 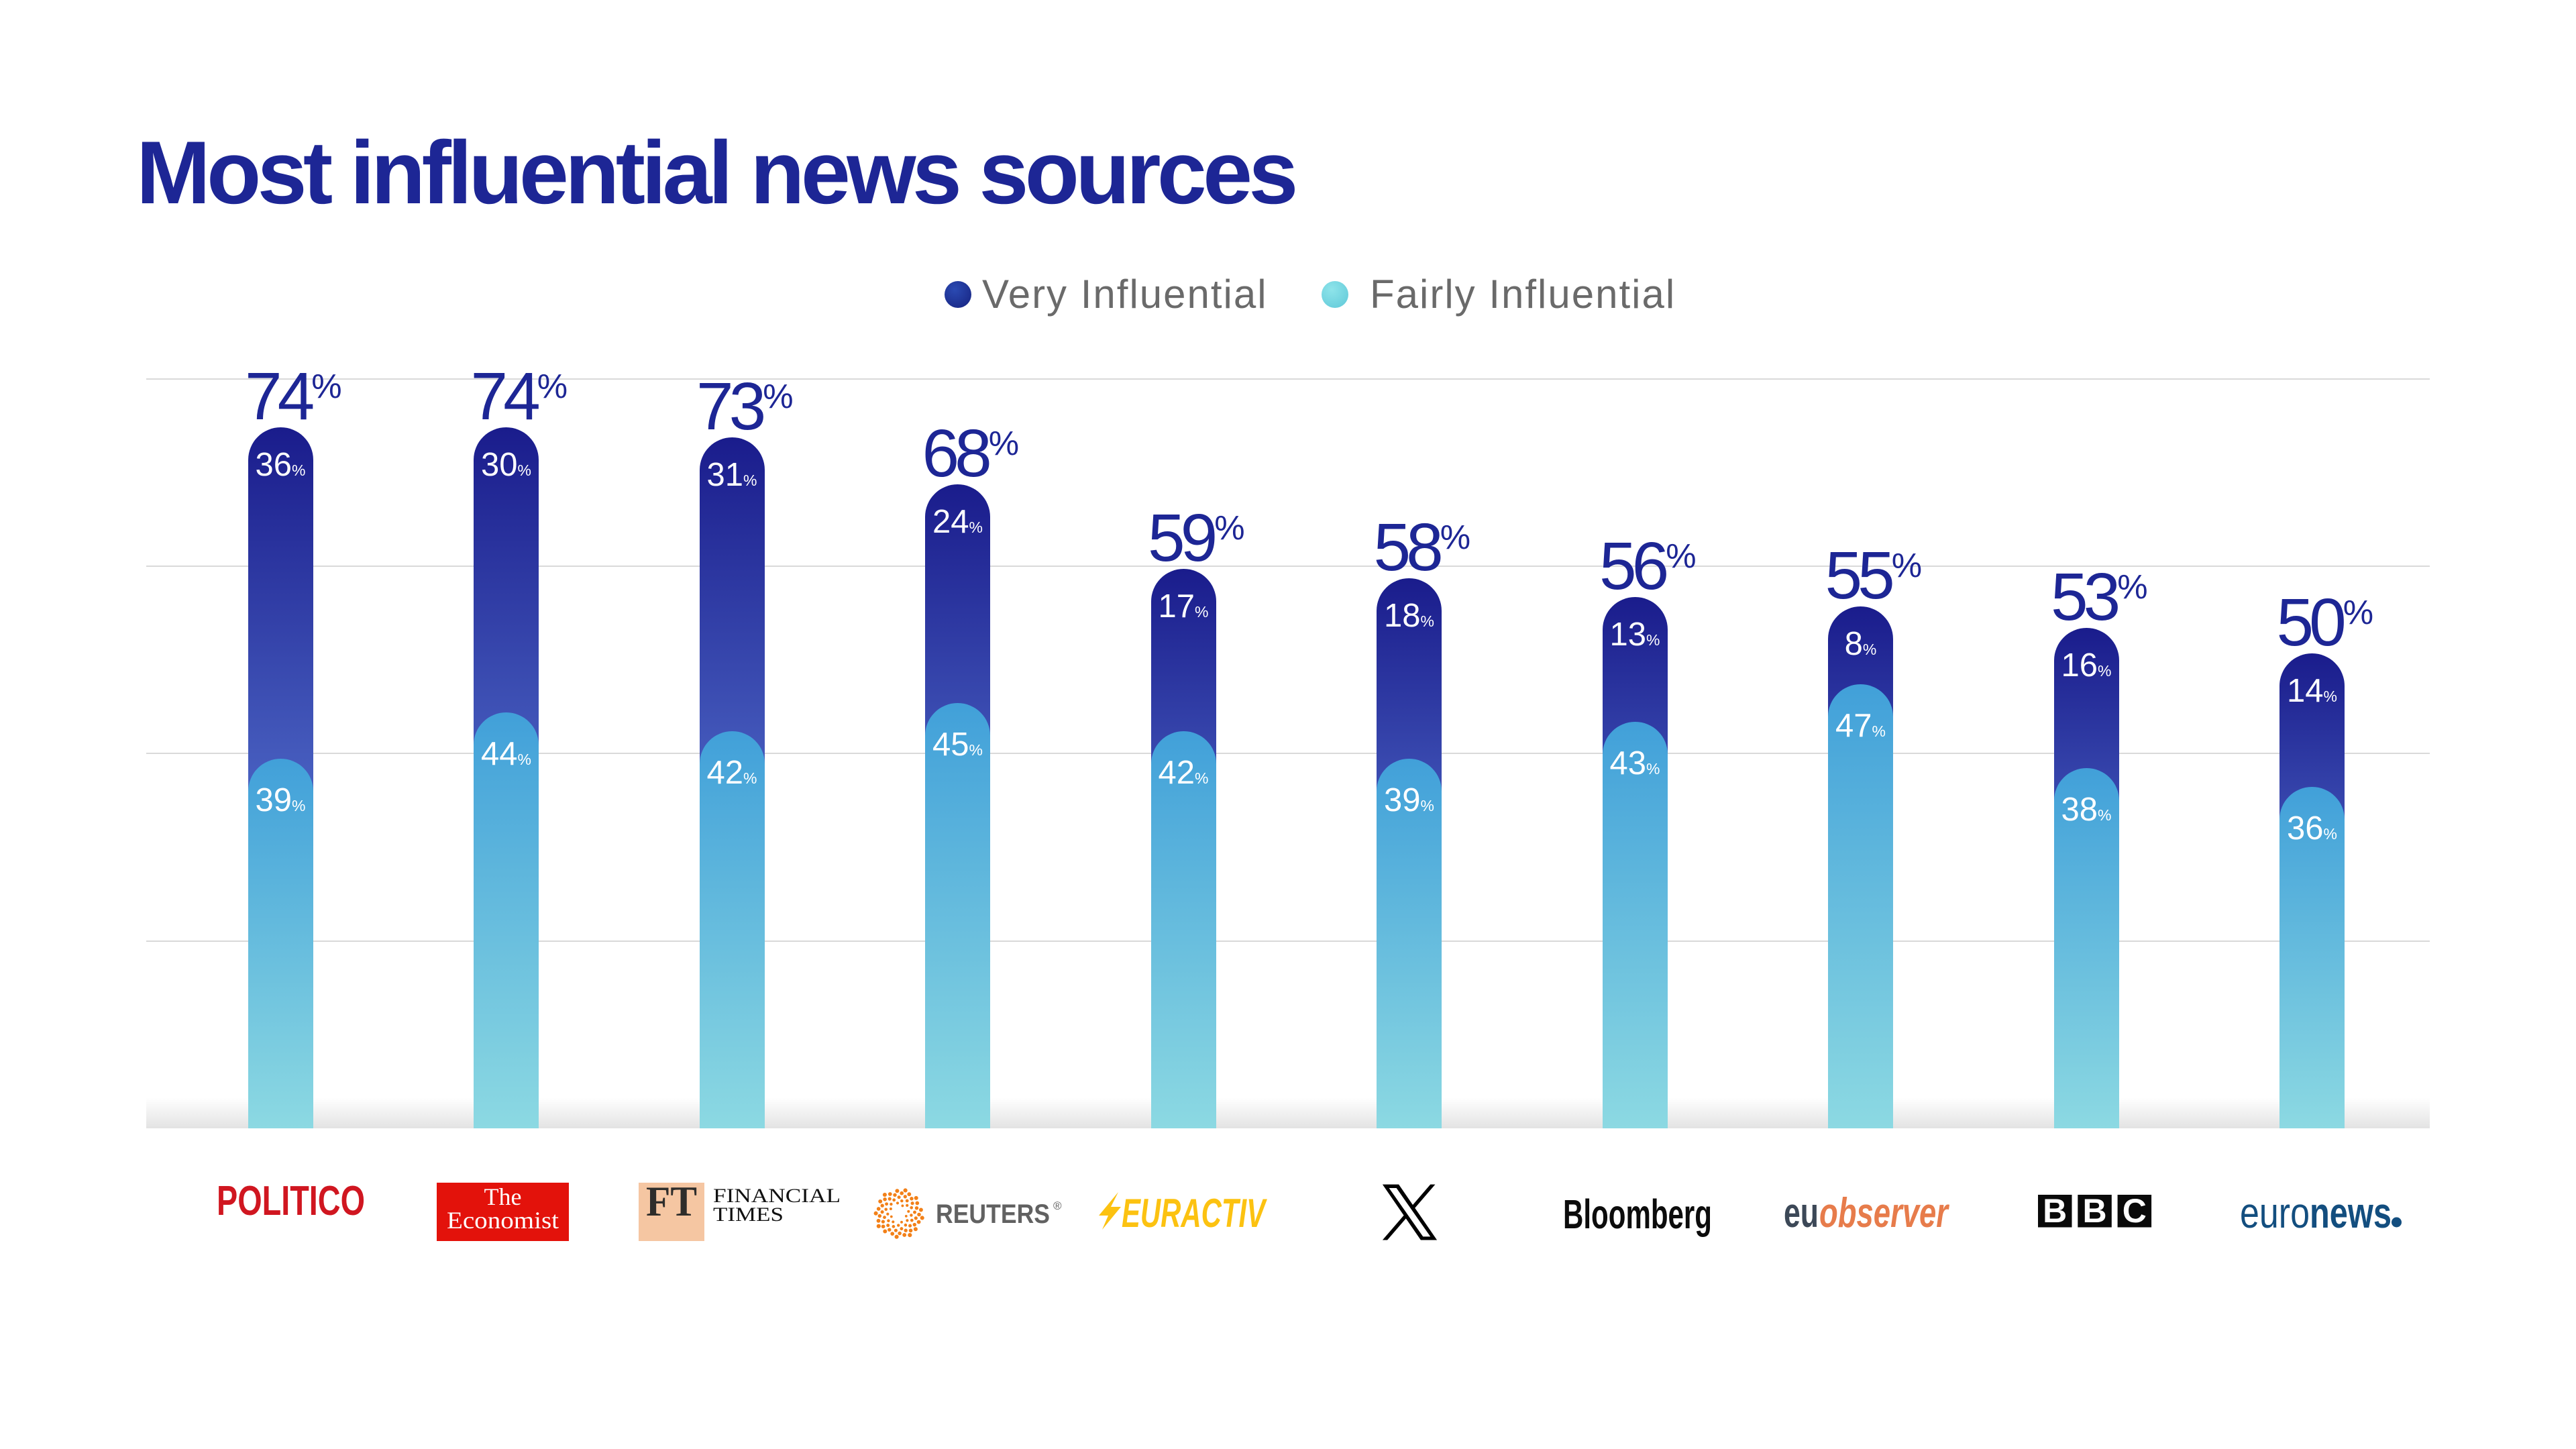 What do you see at coordinates (503, 1220) in the screenshot?
I see `svg-text: Economist` at bounding box center [503, 1220].